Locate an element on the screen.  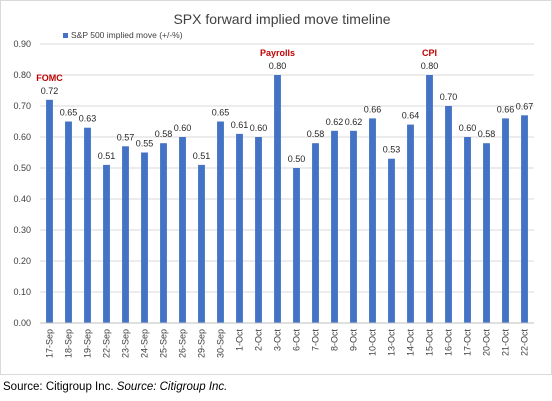
x-tick-label: 13-Oct is located at coordinates (392, 343).